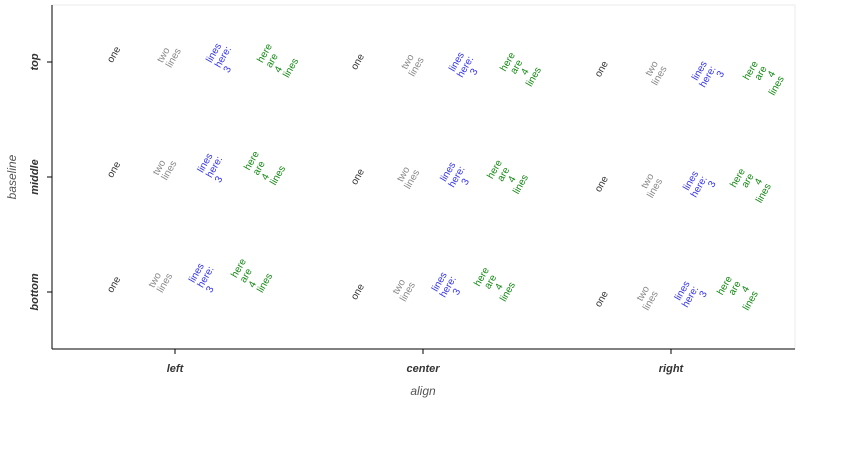  What do you see at coordinates (712, 184) in the screenshot?
I see `mark-right-middle-three-line-2: 3` at bounding box center [712, 184].